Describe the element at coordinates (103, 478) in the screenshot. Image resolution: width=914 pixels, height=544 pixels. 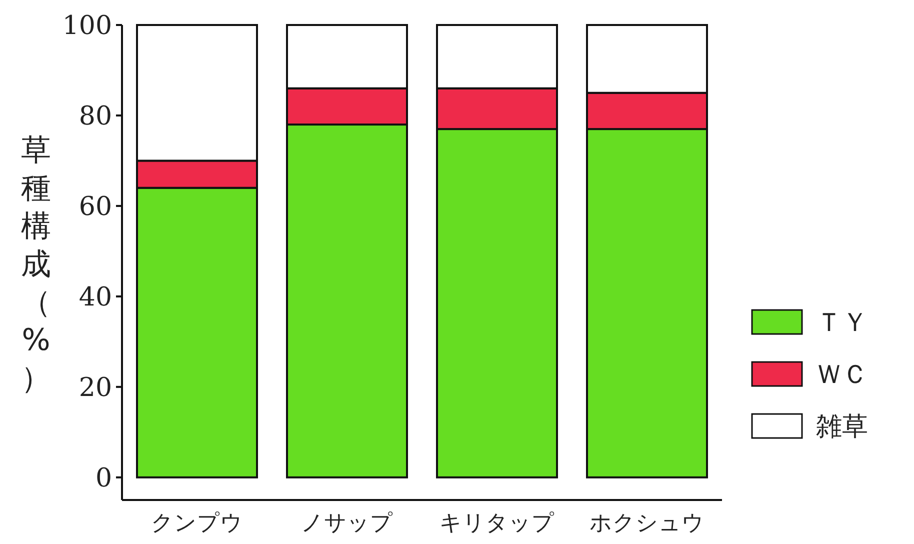
I see `y-tick-label: 0` at that location.